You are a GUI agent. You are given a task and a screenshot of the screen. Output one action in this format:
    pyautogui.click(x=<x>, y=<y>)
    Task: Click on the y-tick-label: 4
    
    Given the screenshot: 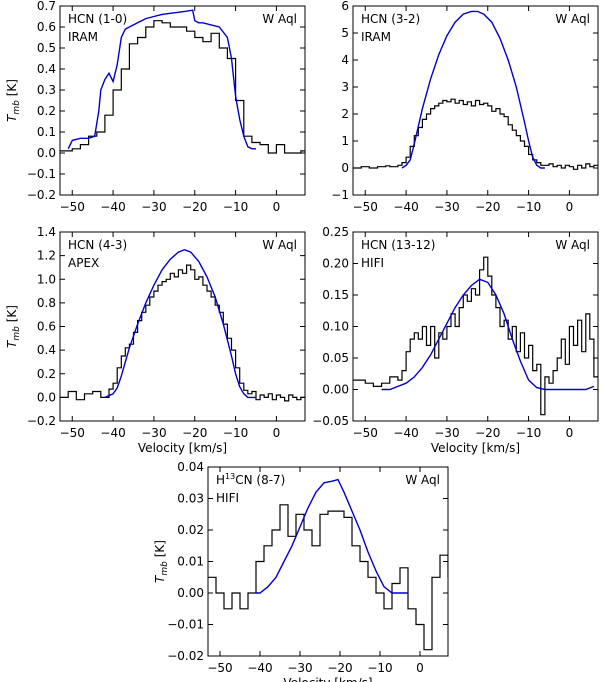 What is the action you would take?
    pyautogui.click(x=345, y=60)
    